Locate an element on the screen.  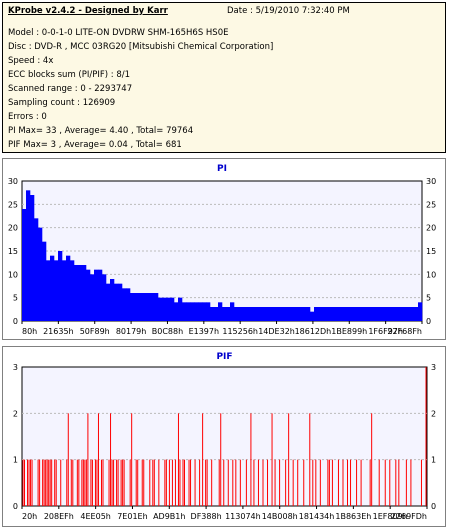
x-tick-label: 1EF809h is located at coordinates (390, 516).